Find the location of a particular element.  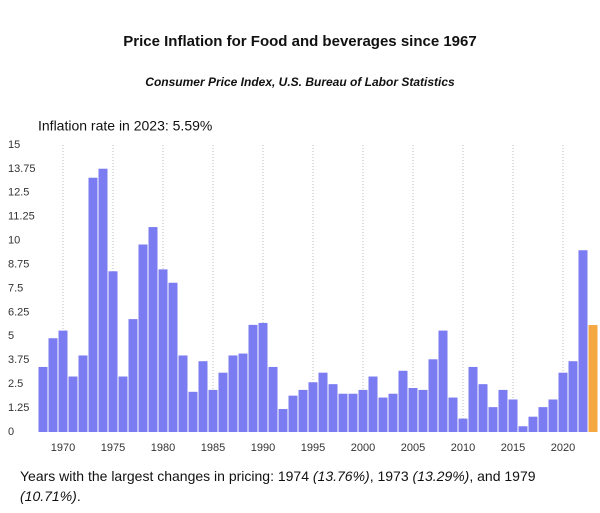

y-tick-label: 5 is located at coordinates (11, 336).